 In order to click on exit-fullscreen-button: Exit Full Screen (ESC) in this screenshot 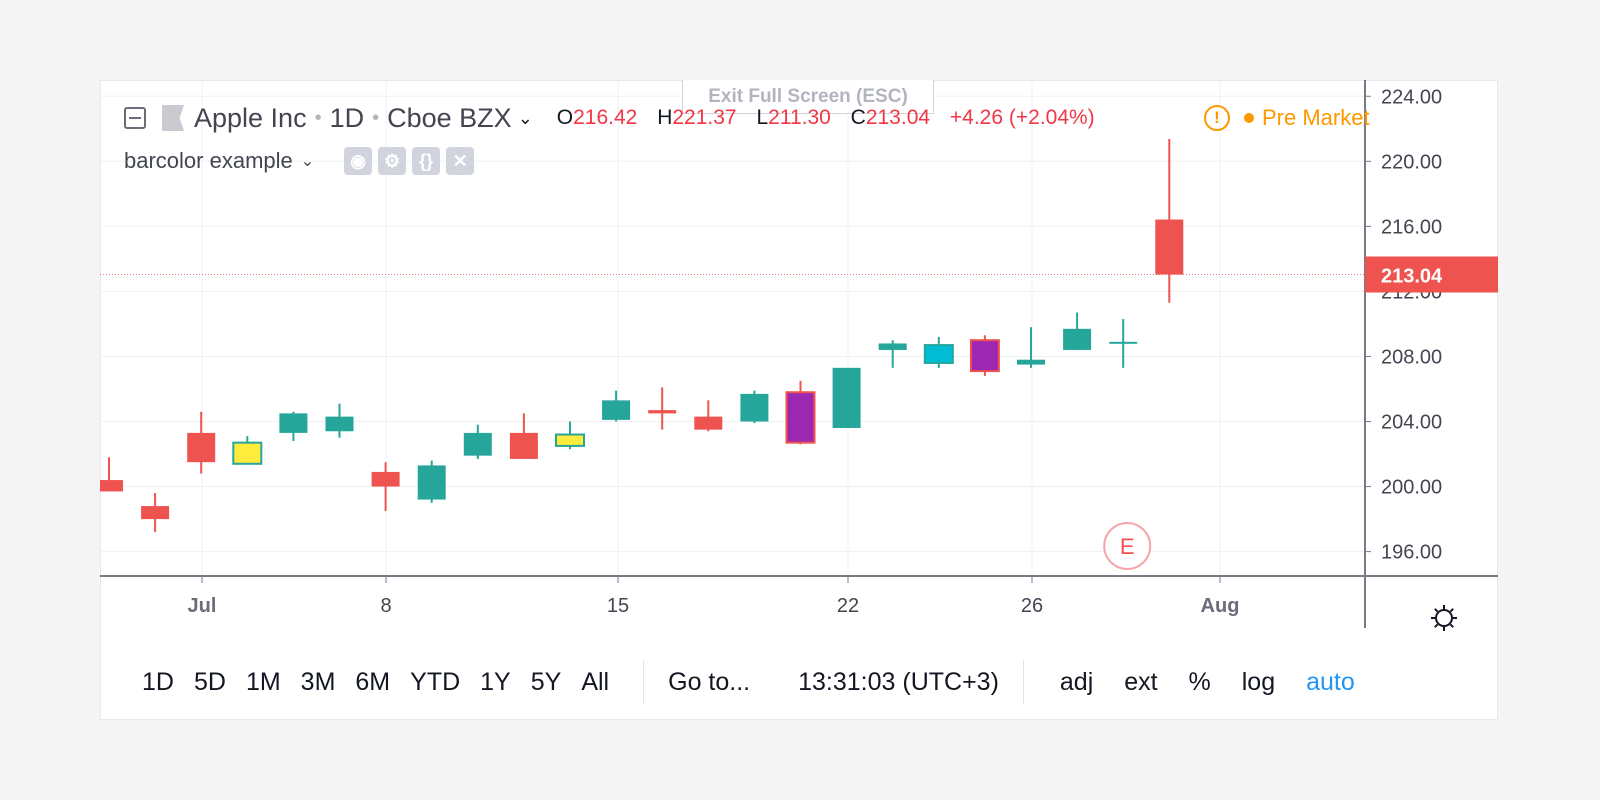, I will do `click(808, 97)`.